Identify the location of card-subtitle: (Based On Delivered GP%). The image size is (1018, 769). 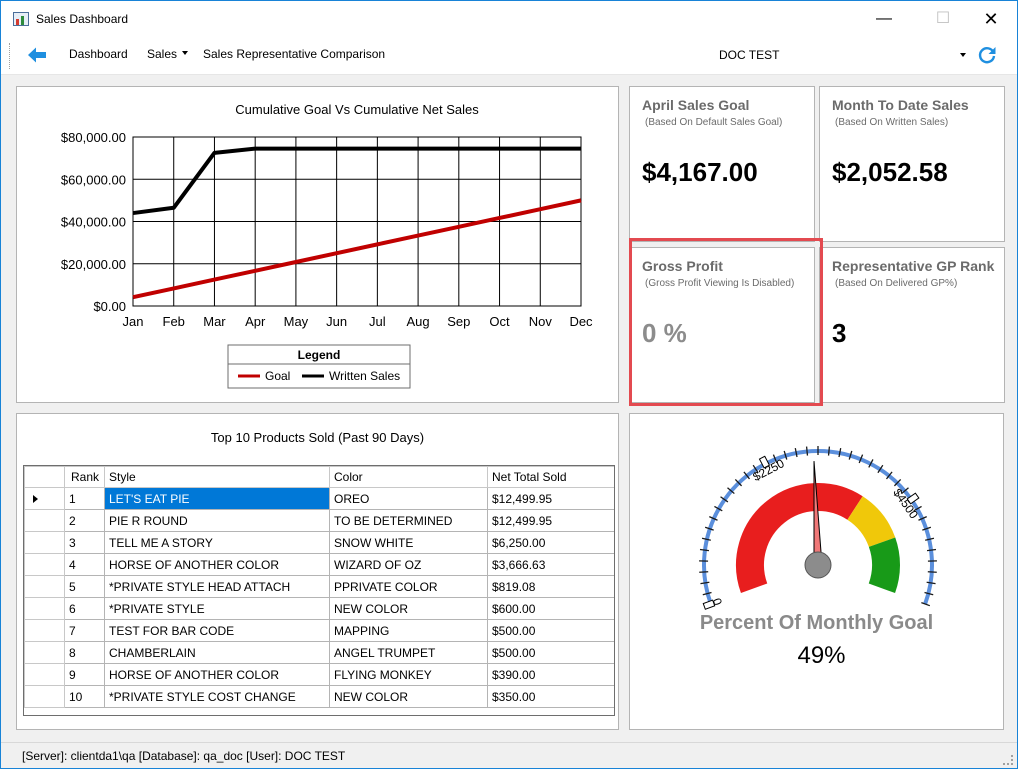
(896, 283).